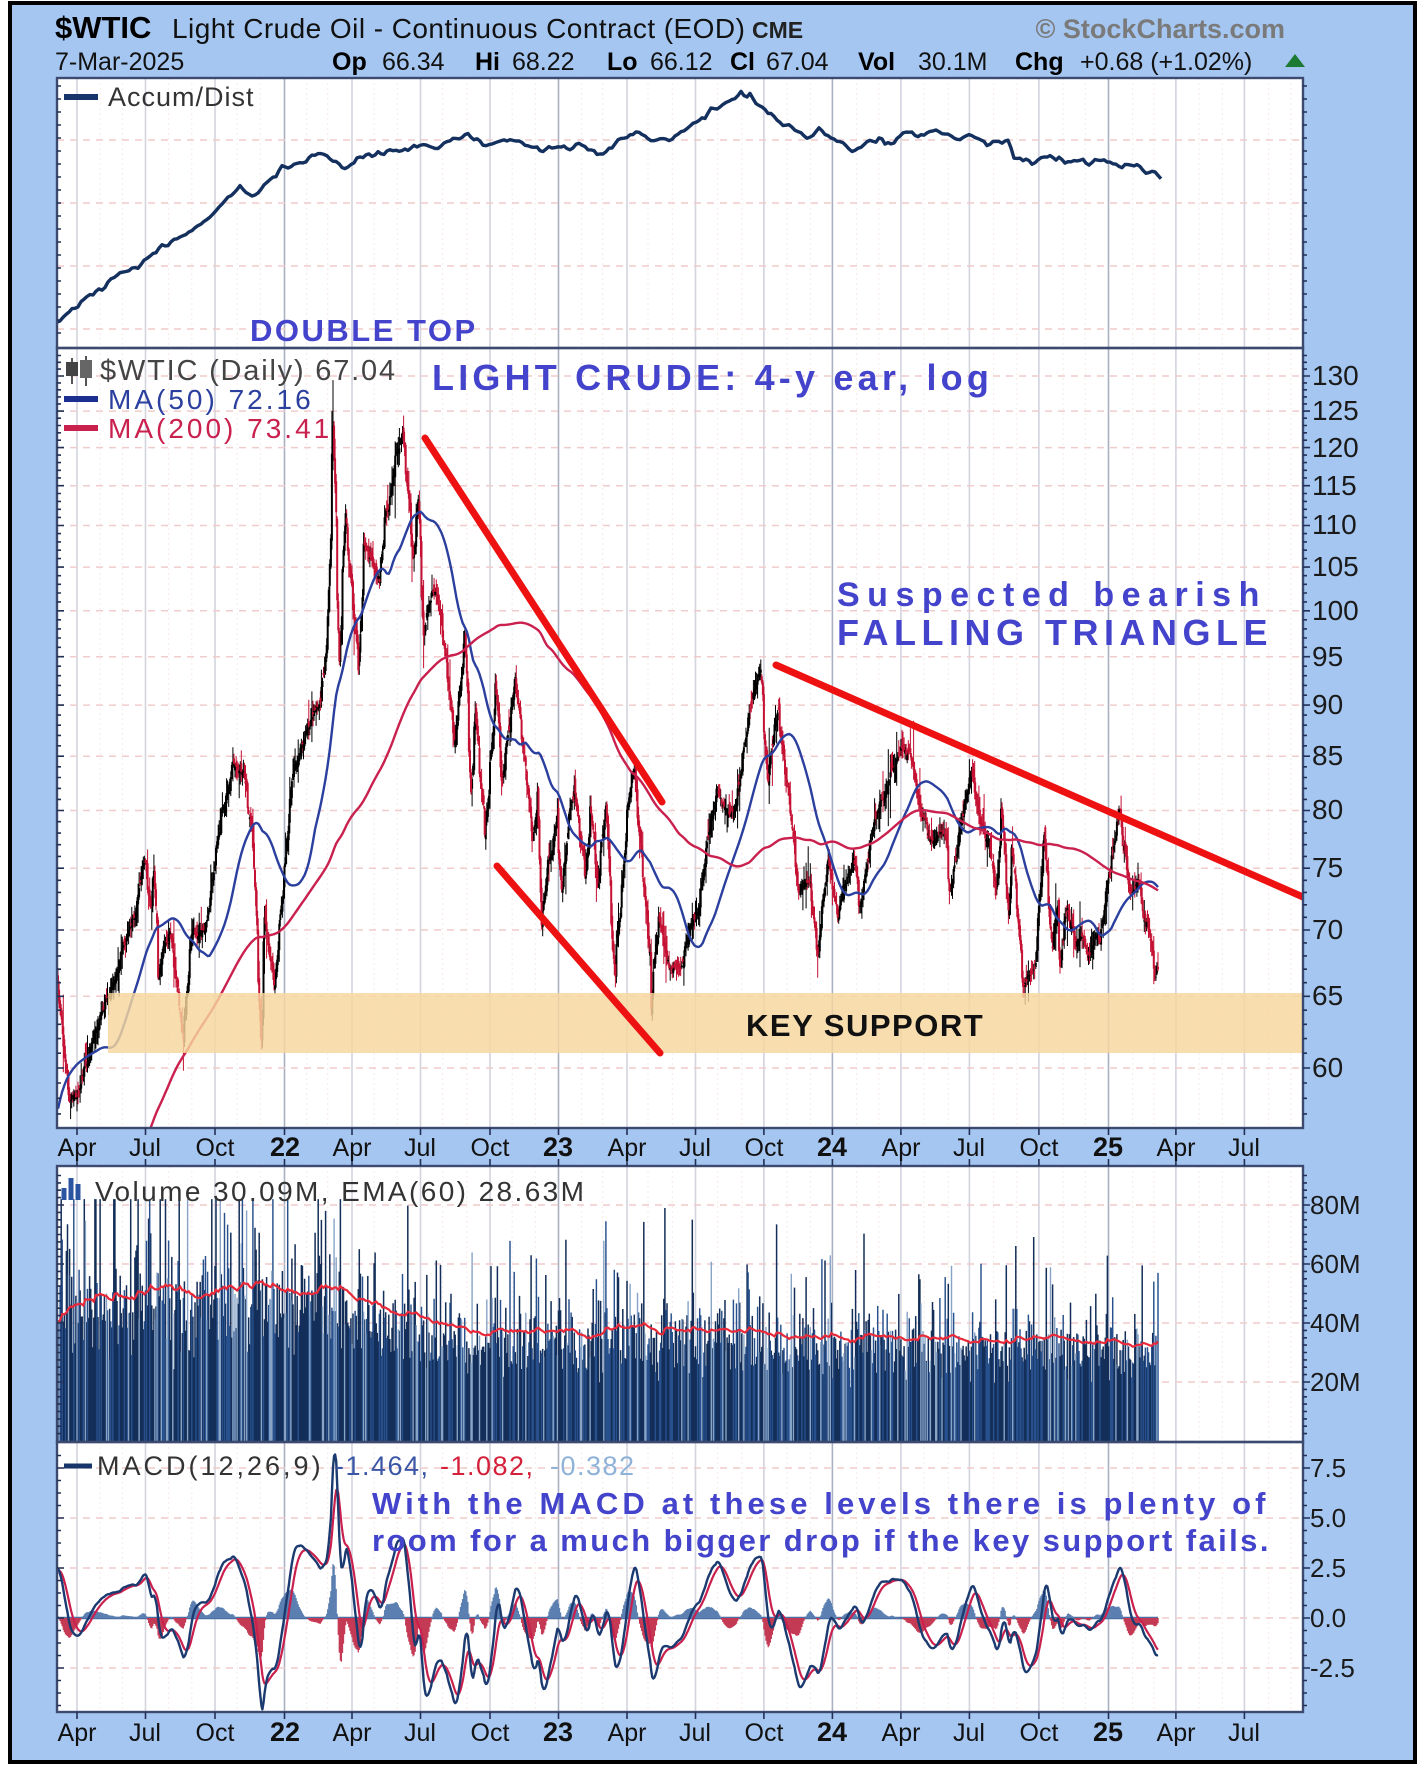  What do you see at coordinates (1055, 632) in the screenshot?
I see `svg-text: FALLING TRIANGLE` at bounding box center [1055, 632].